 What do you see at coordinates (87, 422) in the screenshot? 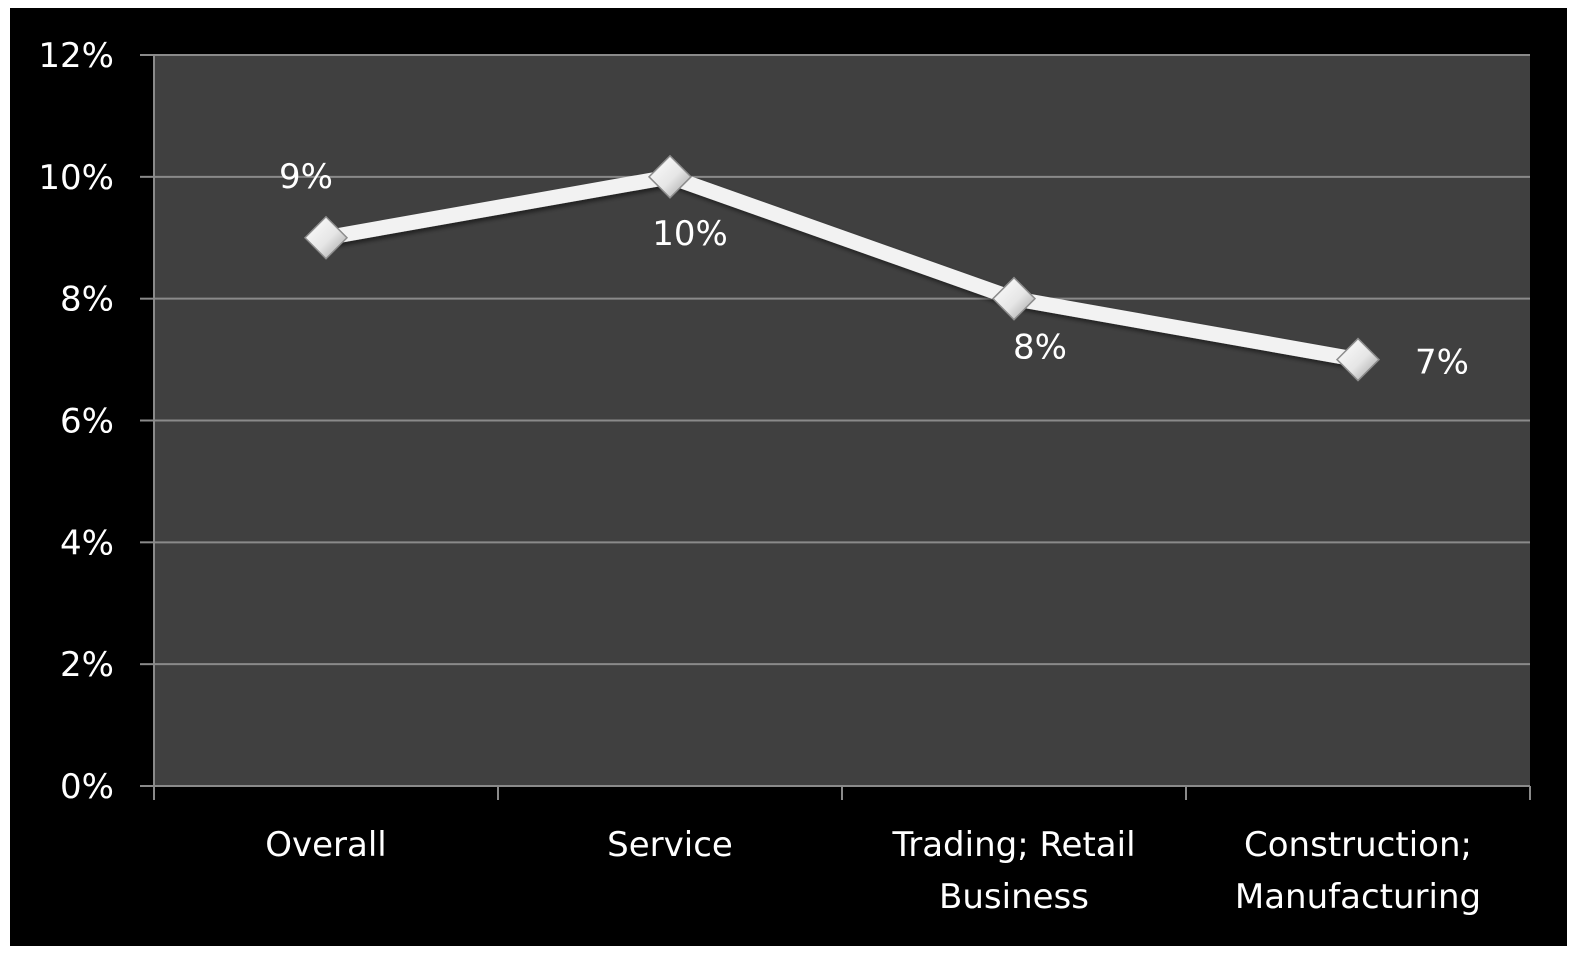
I see `y-axis-tick-label: 6%` at bounding box center [87, 422].